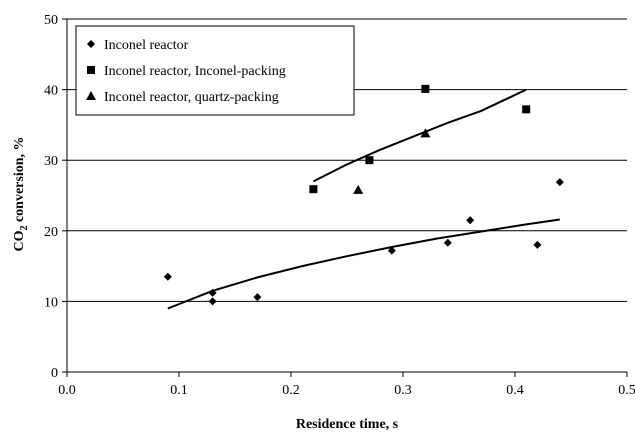 The height and width of the screenshot is (435, 635). Describe the element at coordinates (347, 424) in the screenshot. I see `x-axis-label: Residence time, s` at that location.